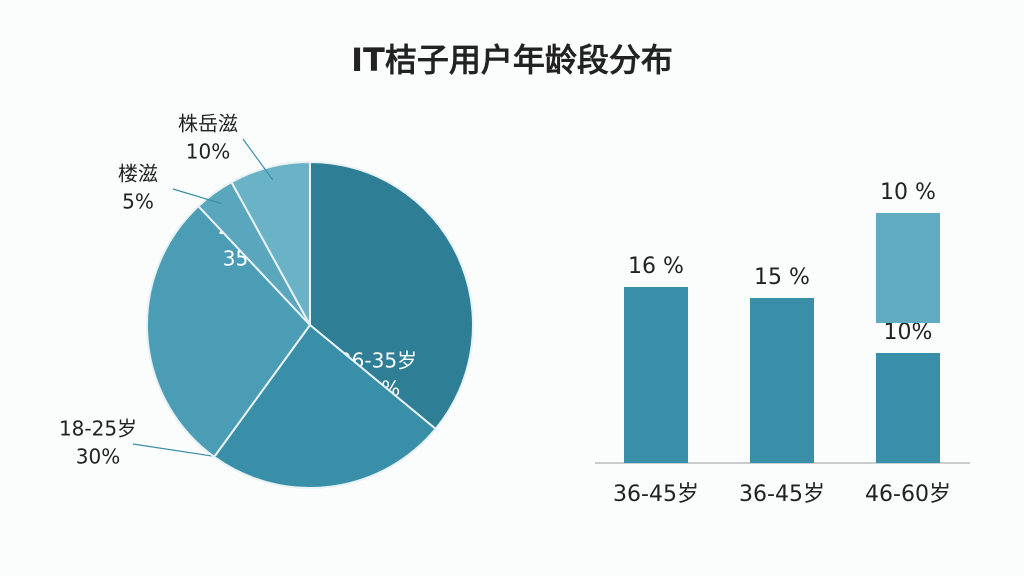 This screenshot has height=576, width=1024. I want to click on slice-label: 株岳滋, so click(208, 124).